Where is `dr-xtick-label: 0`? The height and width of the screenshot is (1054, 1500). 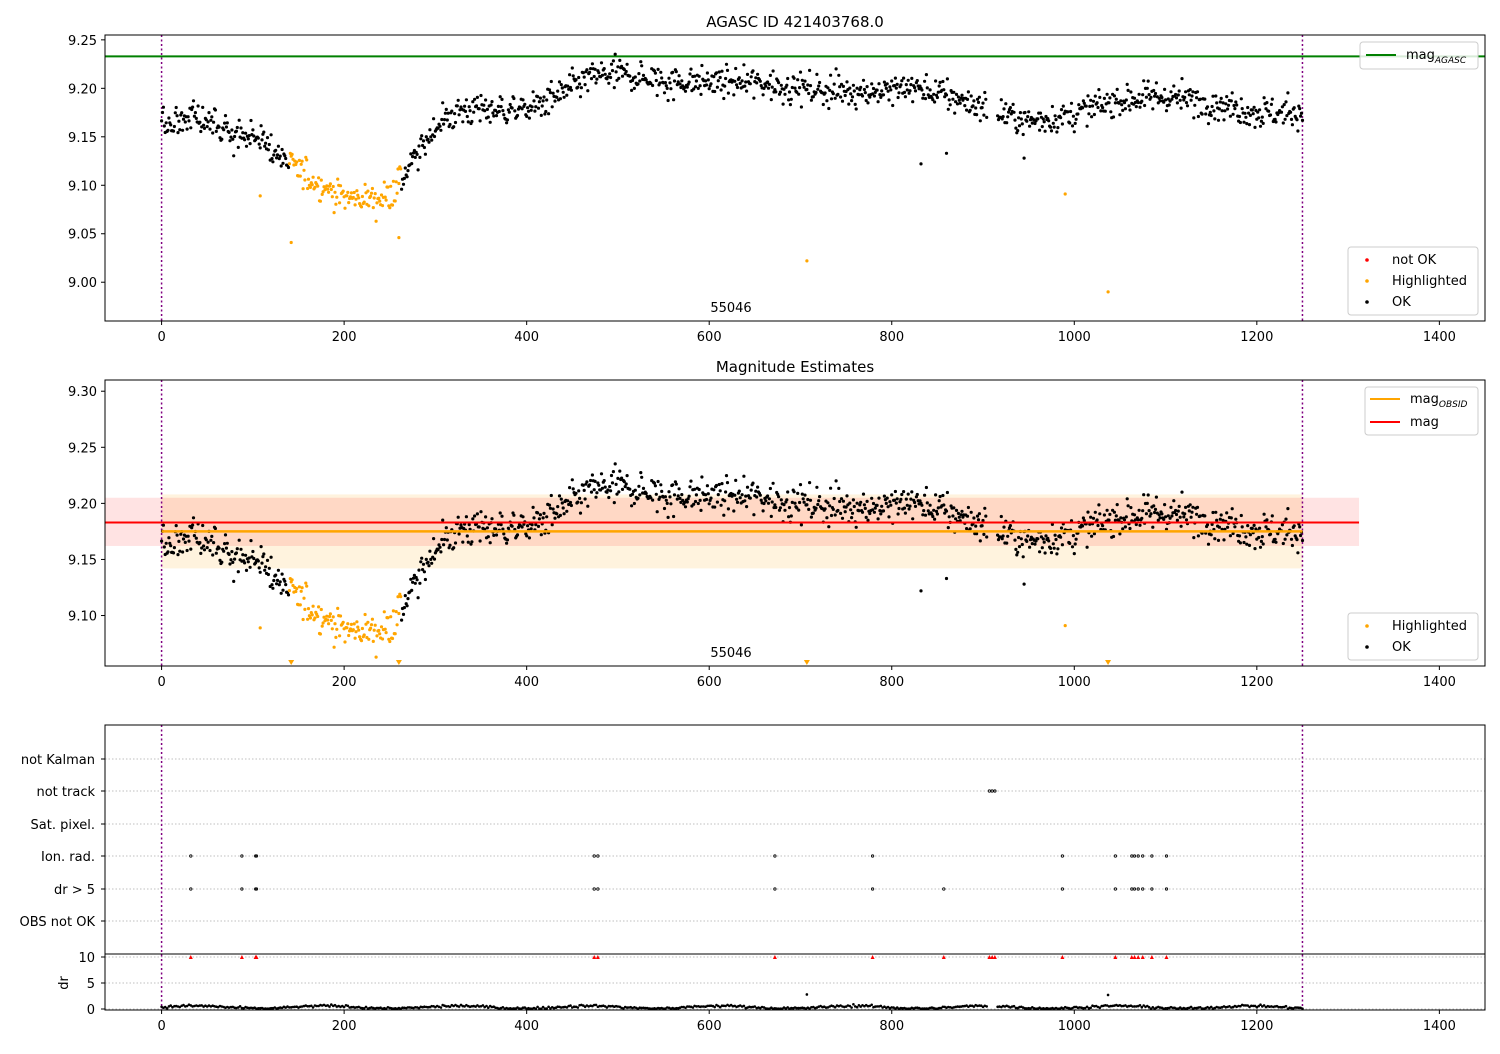
dr-xtick-label: 0 is located at coordinates (161, 1026).